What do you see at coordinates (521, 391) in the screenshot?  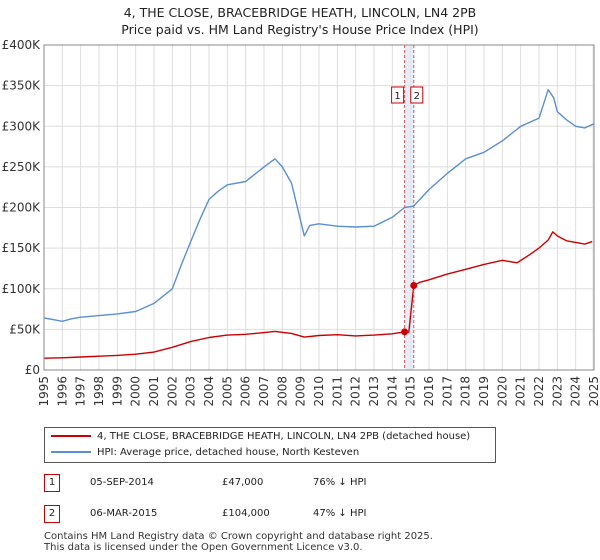 I see `x-tick-label: 2021` at bounding box center [521, 391].